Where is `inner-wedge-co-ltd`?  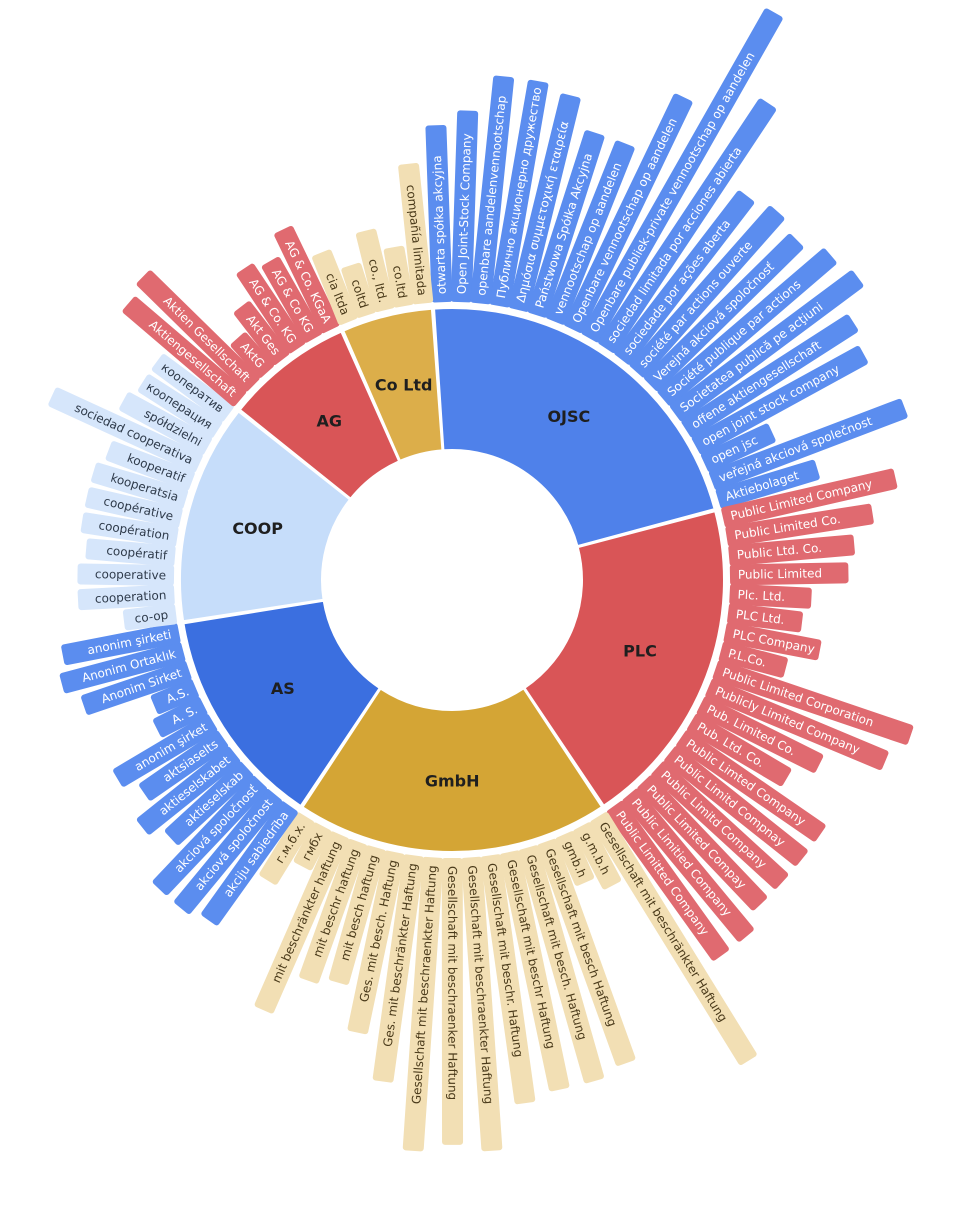 inner-wedge-co-ltd is located at coordinates (392, 385).